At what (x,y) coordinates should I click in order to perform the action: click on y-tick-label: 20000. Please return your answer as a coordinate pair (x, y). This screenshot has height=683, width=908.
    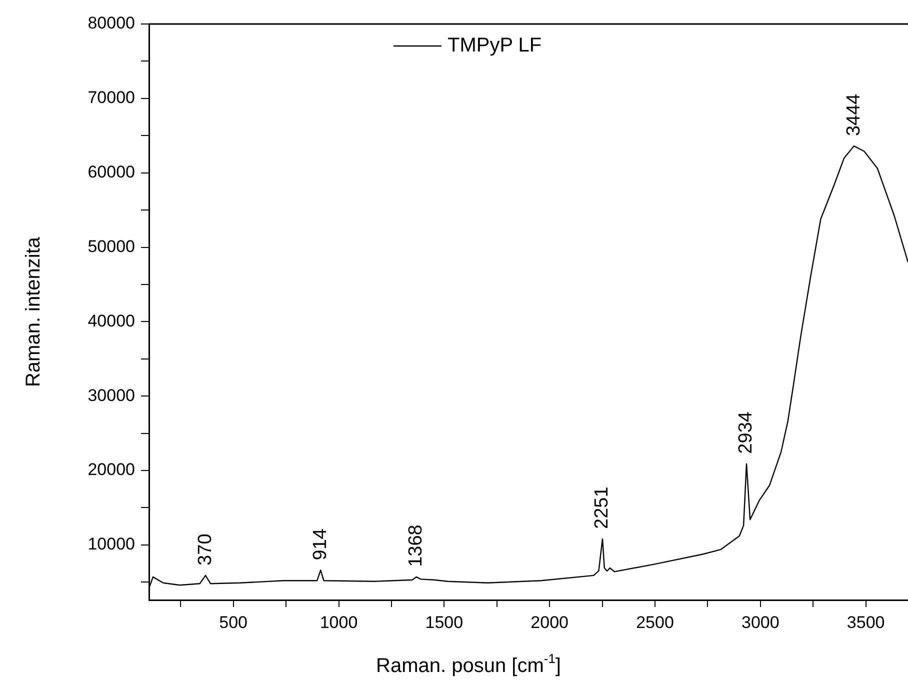
    Looking at the image, I should click on (111, 470).